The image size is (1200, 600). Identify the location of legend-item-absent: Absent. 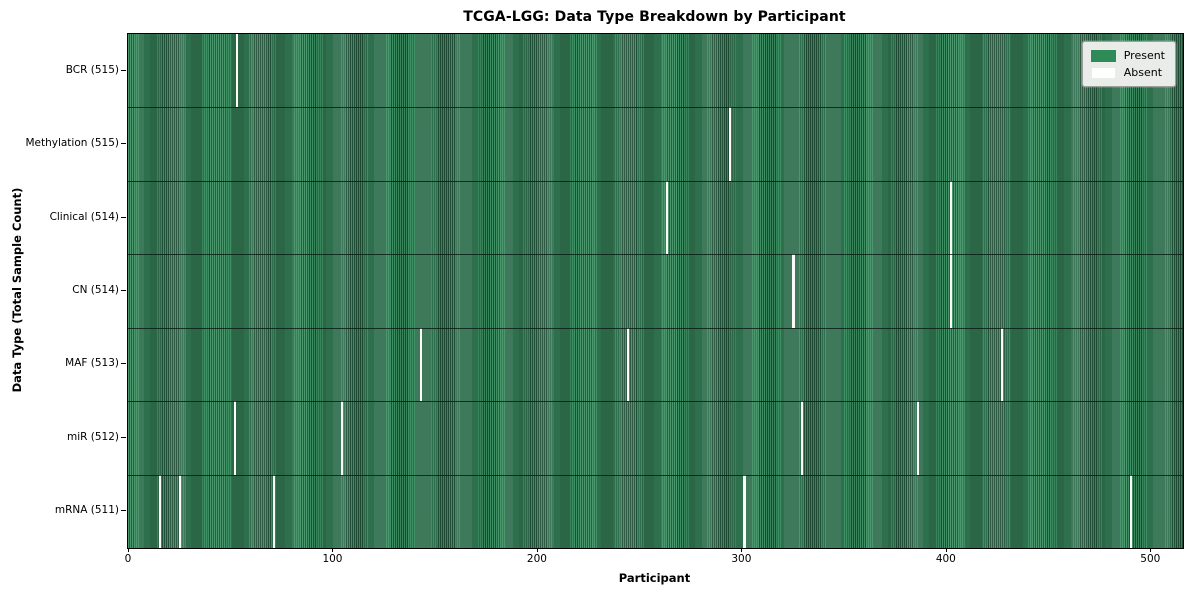
(1127, 72).